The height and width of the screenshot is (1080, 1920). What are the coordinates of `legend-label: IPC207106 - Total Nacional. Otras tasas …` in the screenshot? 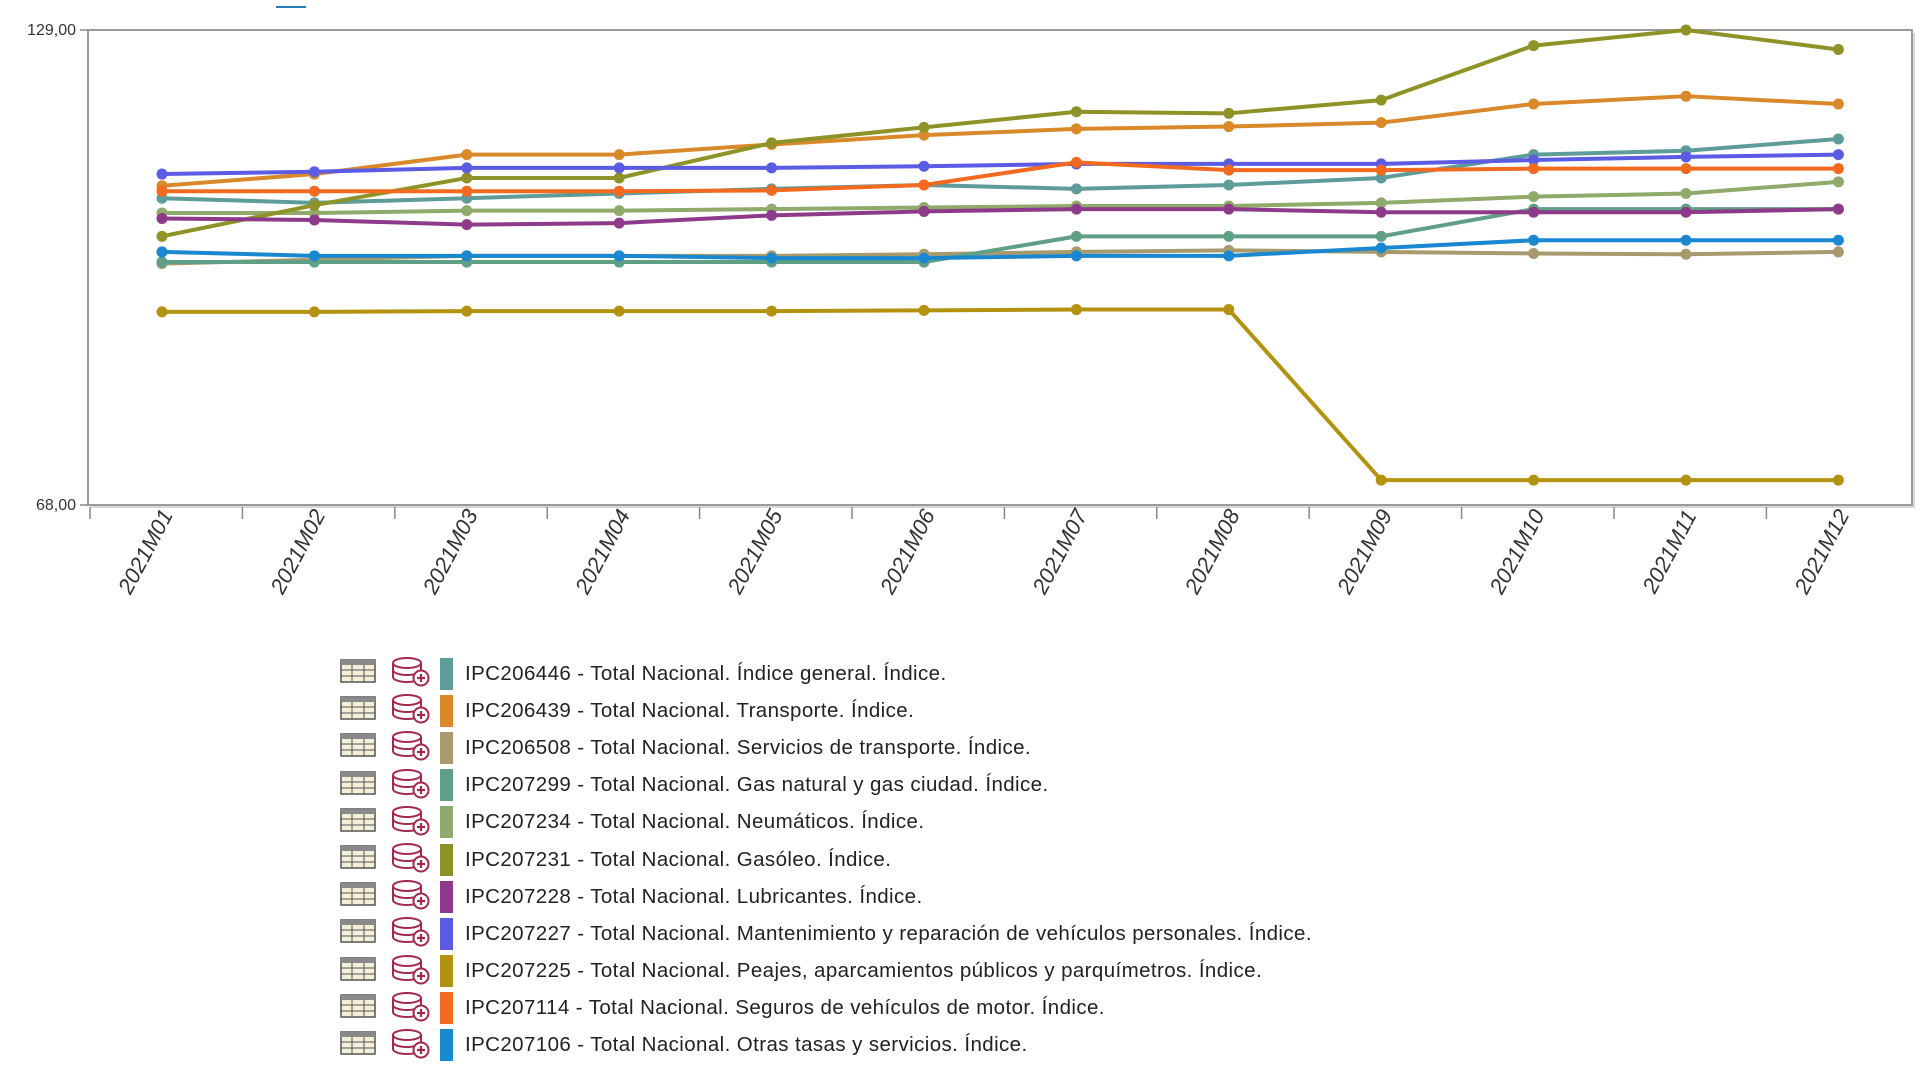 It's located at (746, 1045).